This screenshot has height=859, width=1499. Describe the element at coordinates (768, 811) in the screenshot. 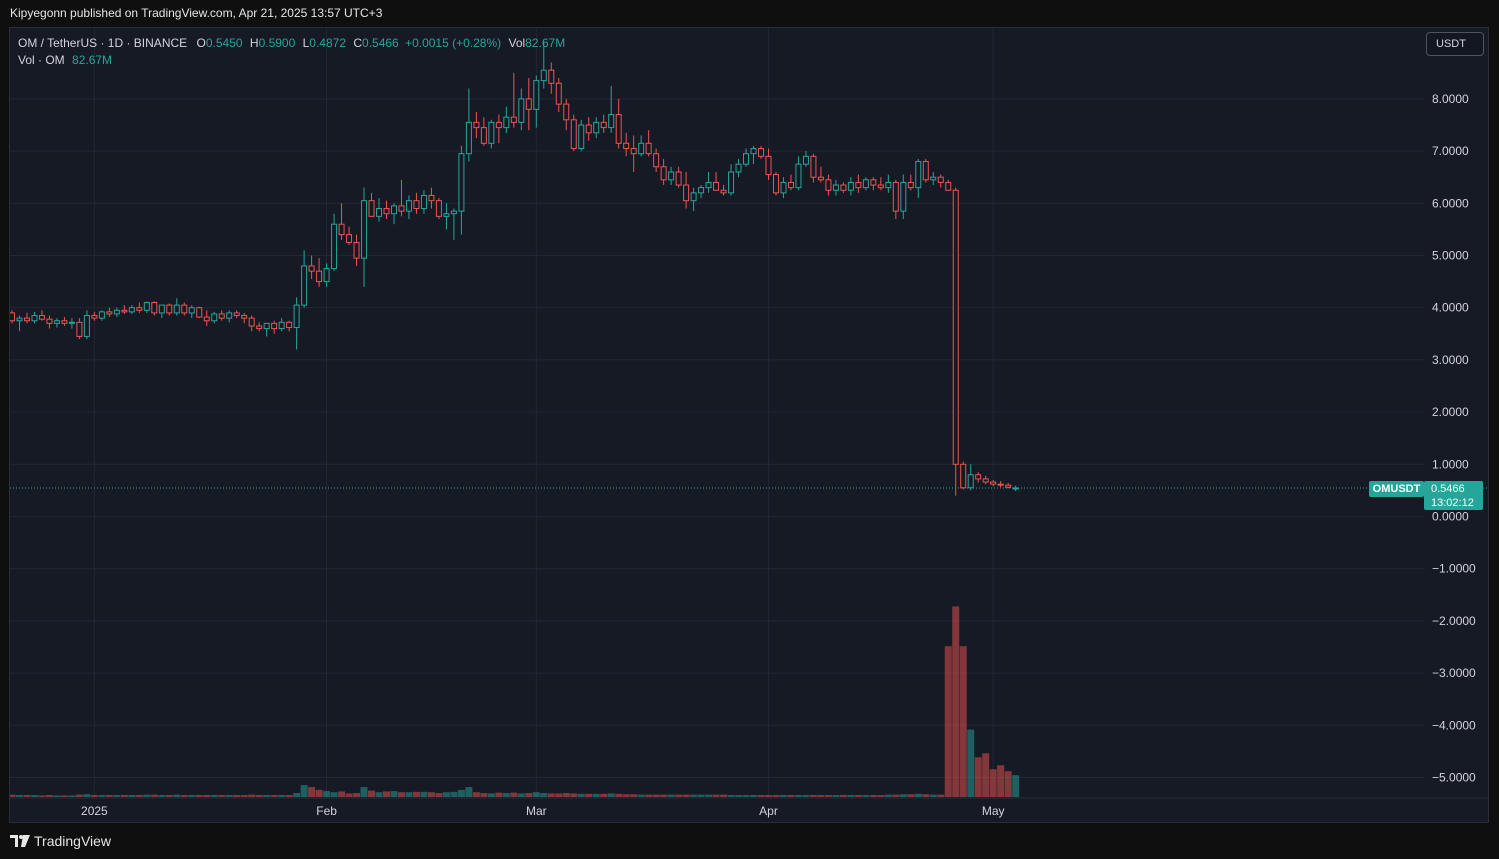

I see `time-tick-label: Apr` at that location.